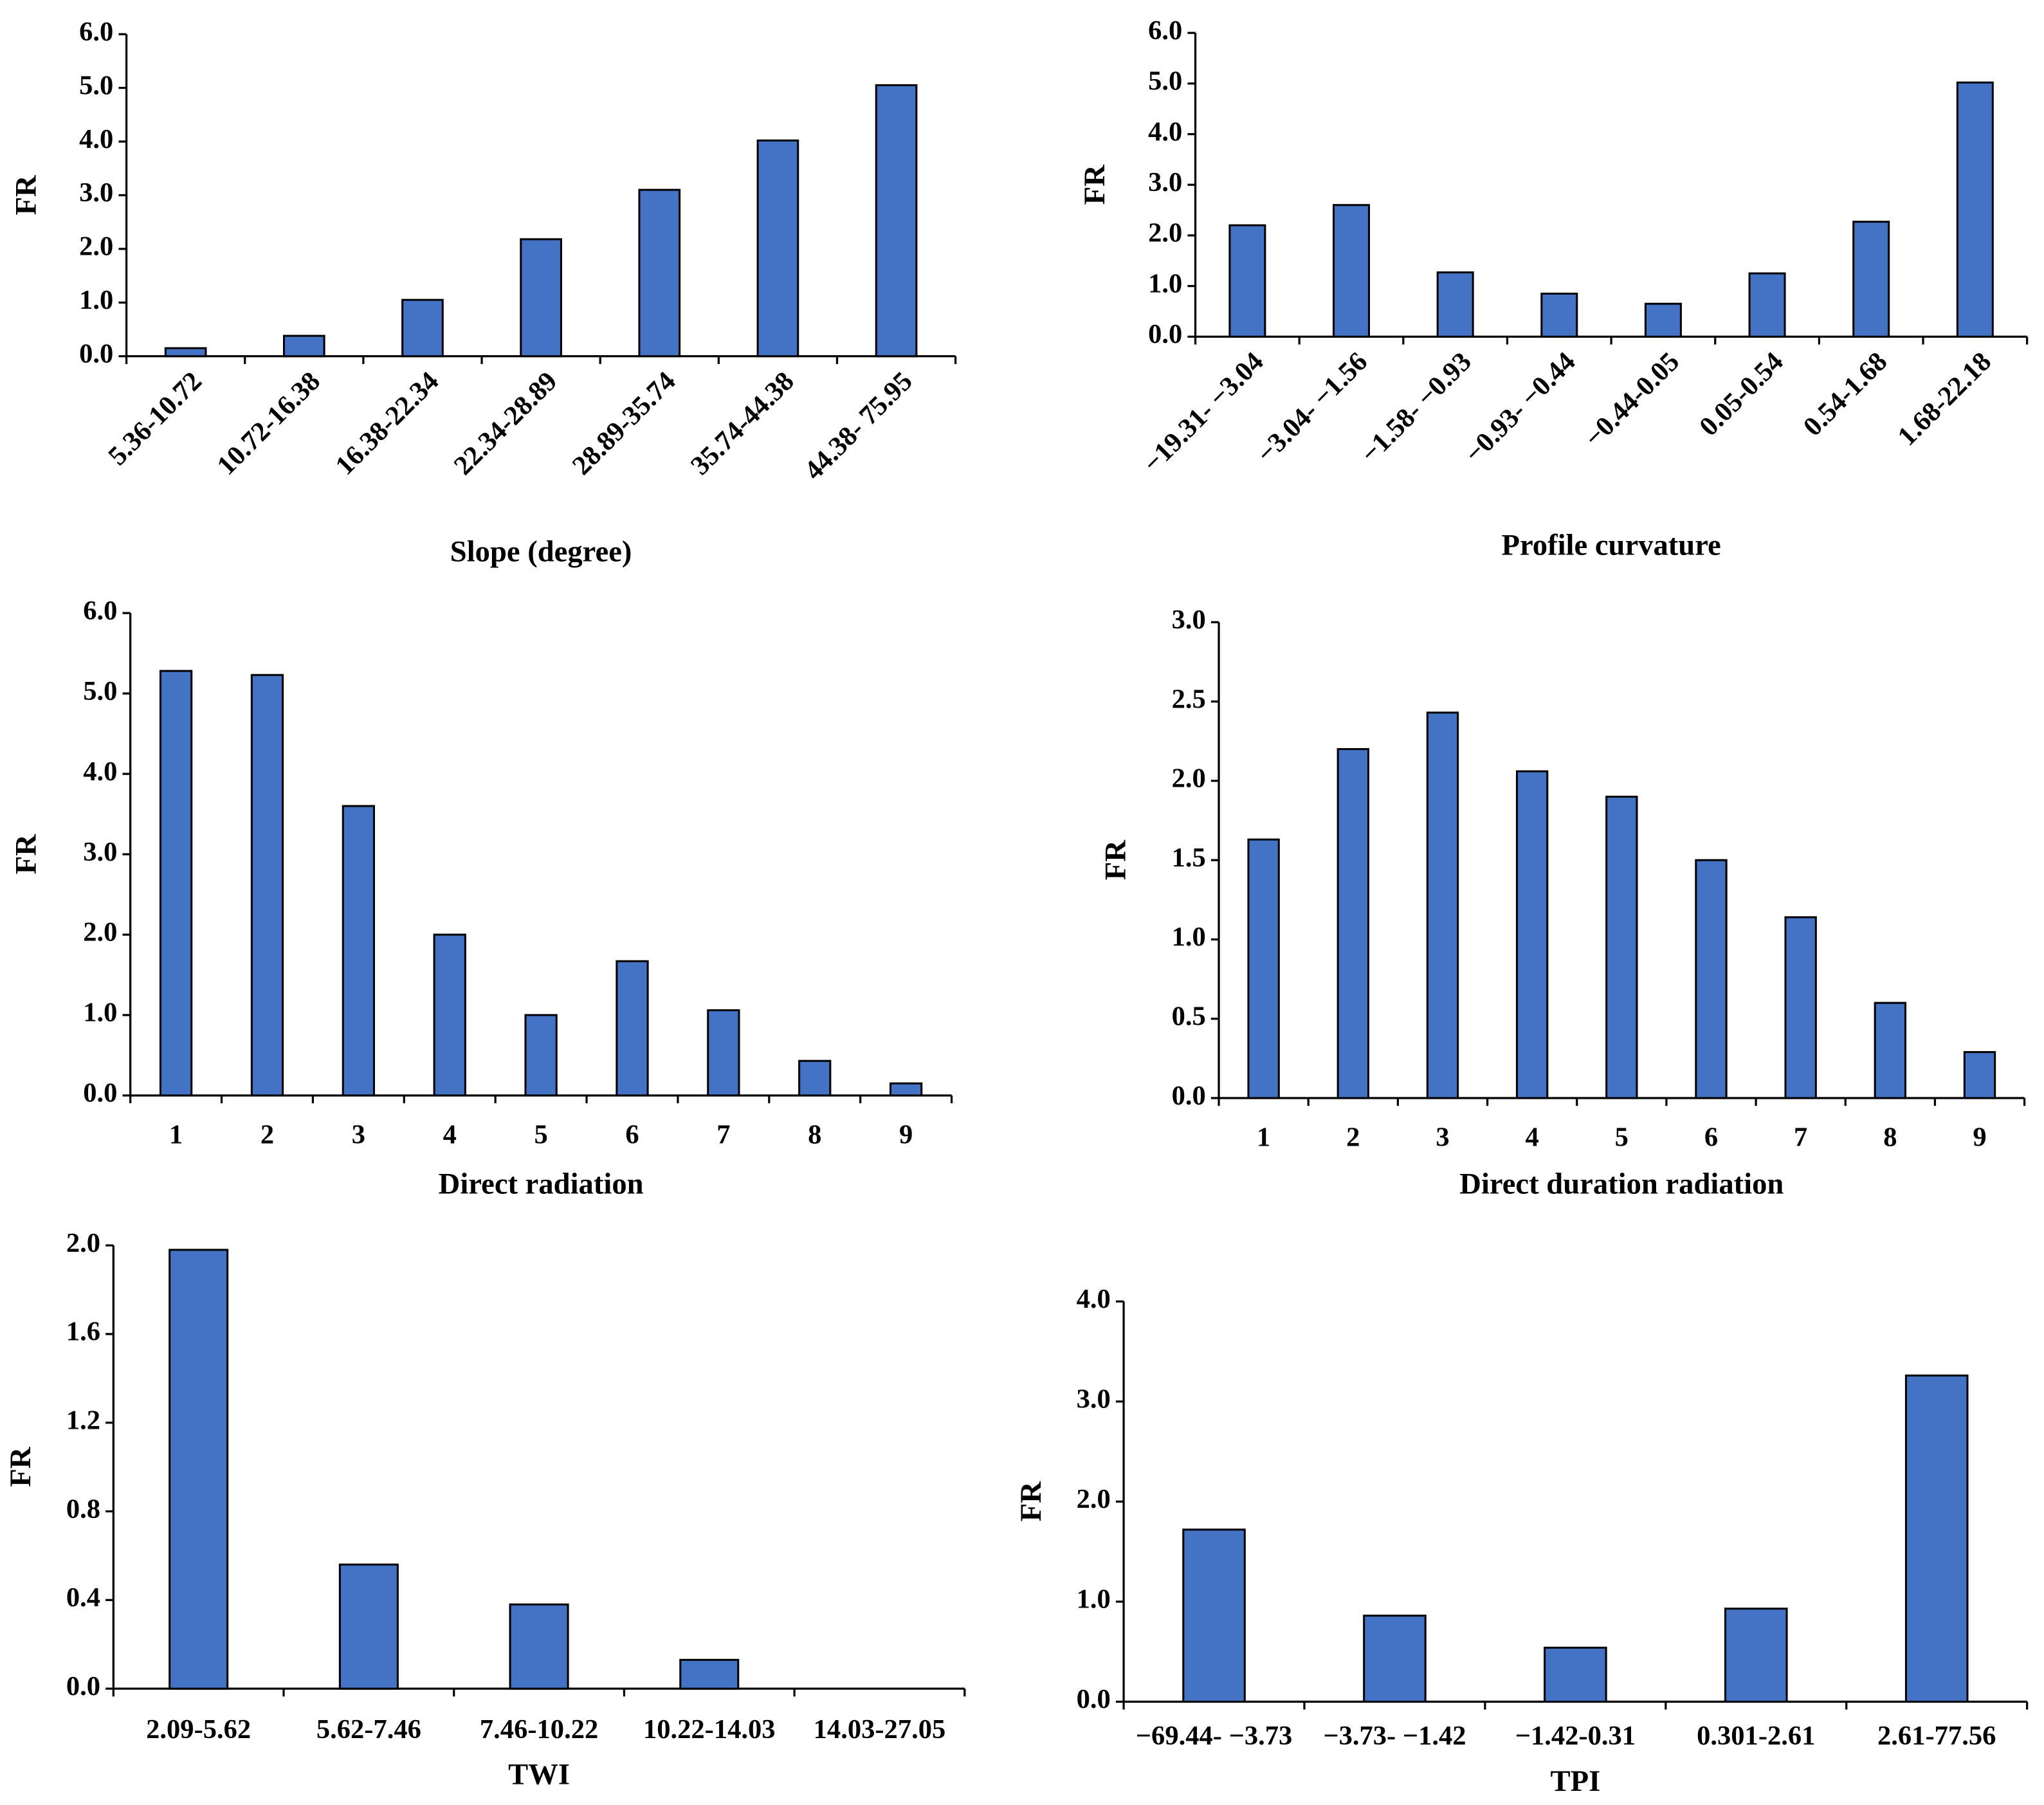 This screenshot has height=1805, width=2044. Describe the element at coordinates (1394, 1736) in the screenshot. I see `x-tick-label: −3.73- −1.42` at that location.